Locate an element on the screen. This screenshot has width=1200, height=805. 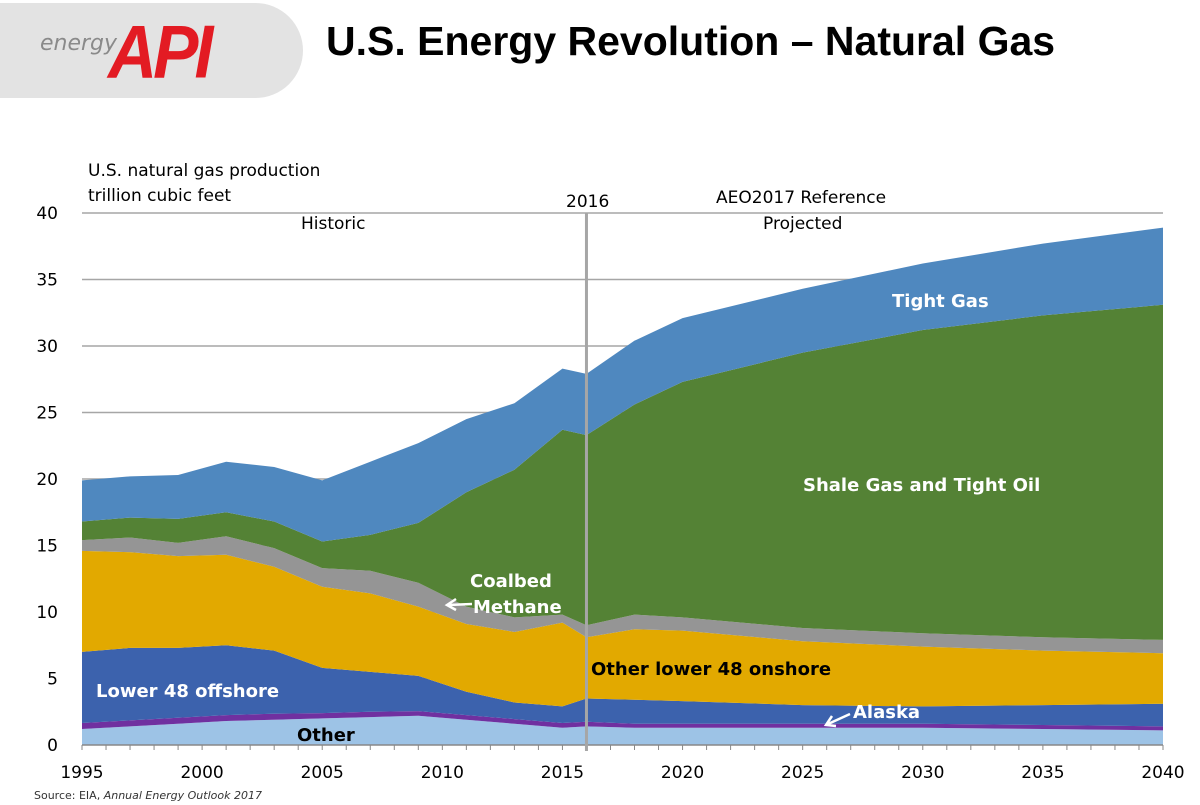
source-prefix: Source: EIA, is located at coordinates (69, 795).